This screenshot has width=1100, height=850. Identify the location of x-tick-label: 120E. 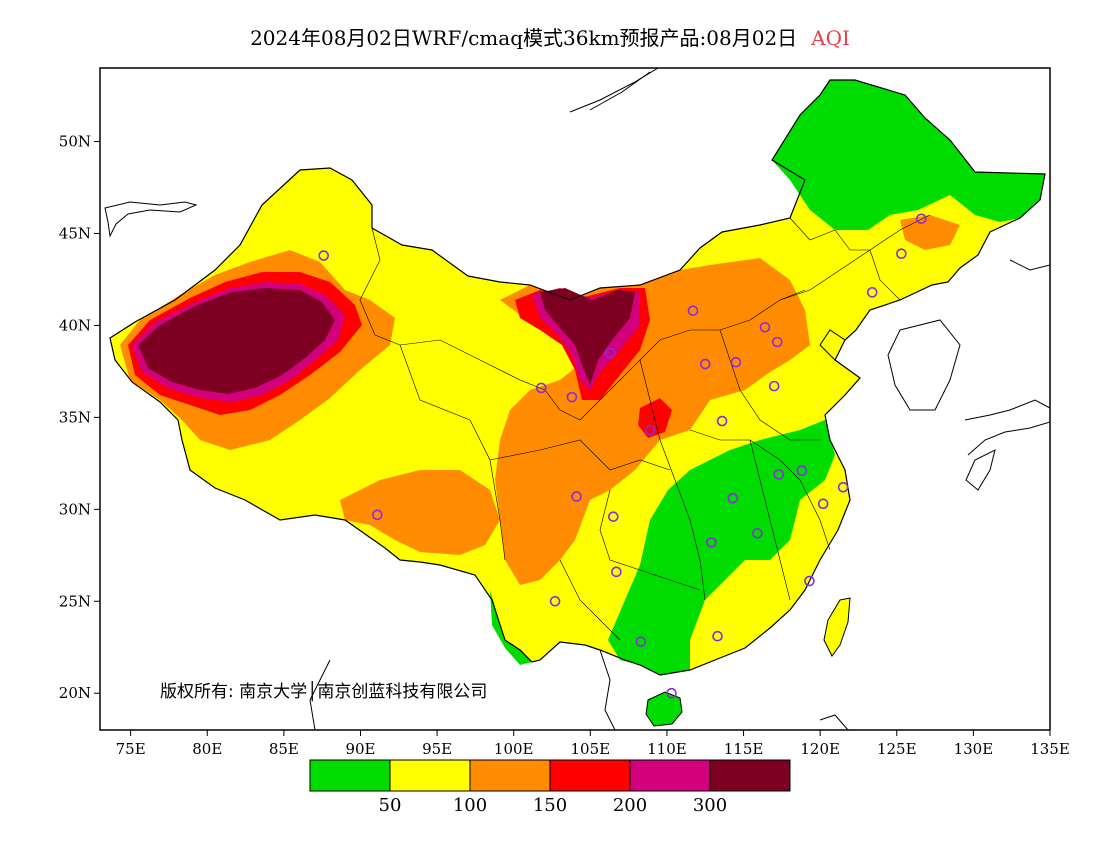
(820, 749).